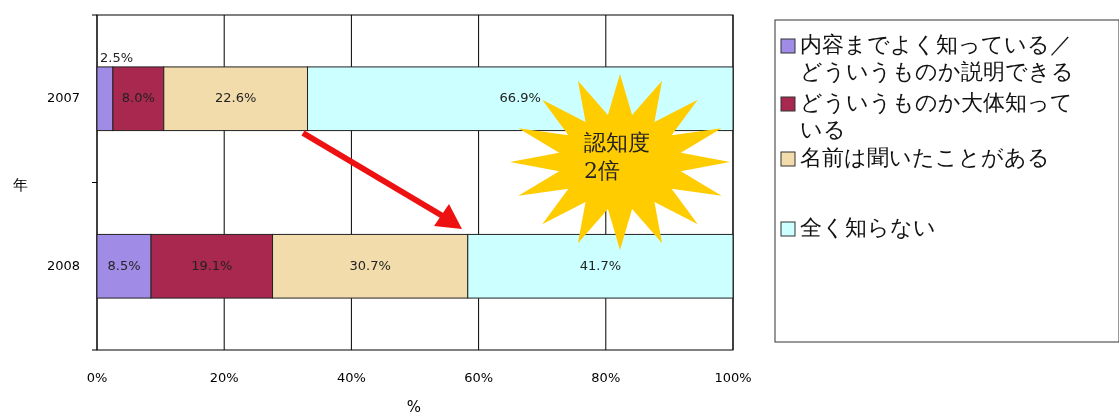  I want to click on data-label: 41.7%, so click(600, 265).